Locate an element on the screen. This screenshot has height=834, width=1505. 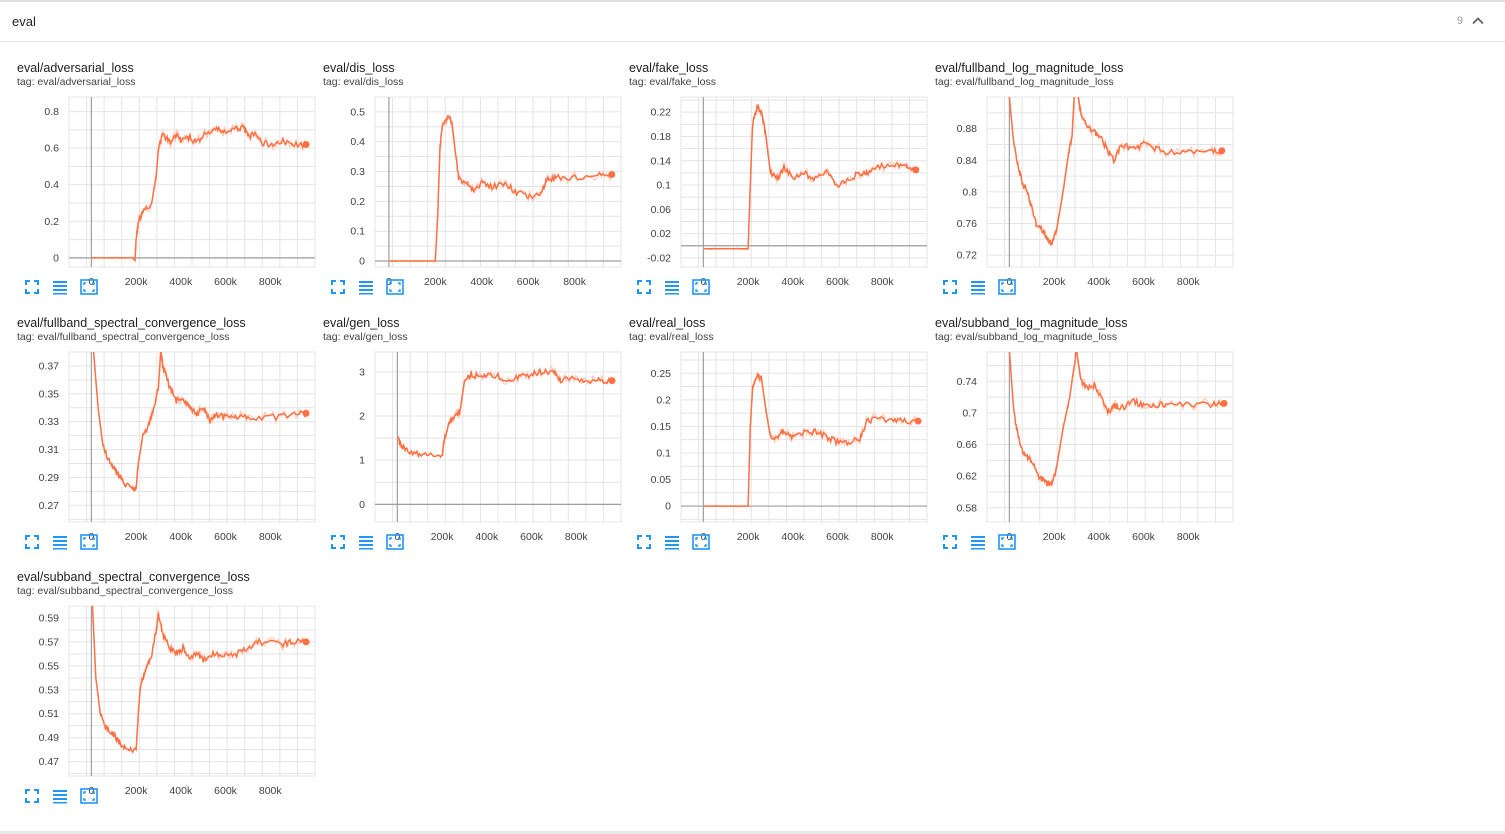
y-tick-label: 0.8 is located at coordinates (969, 192).